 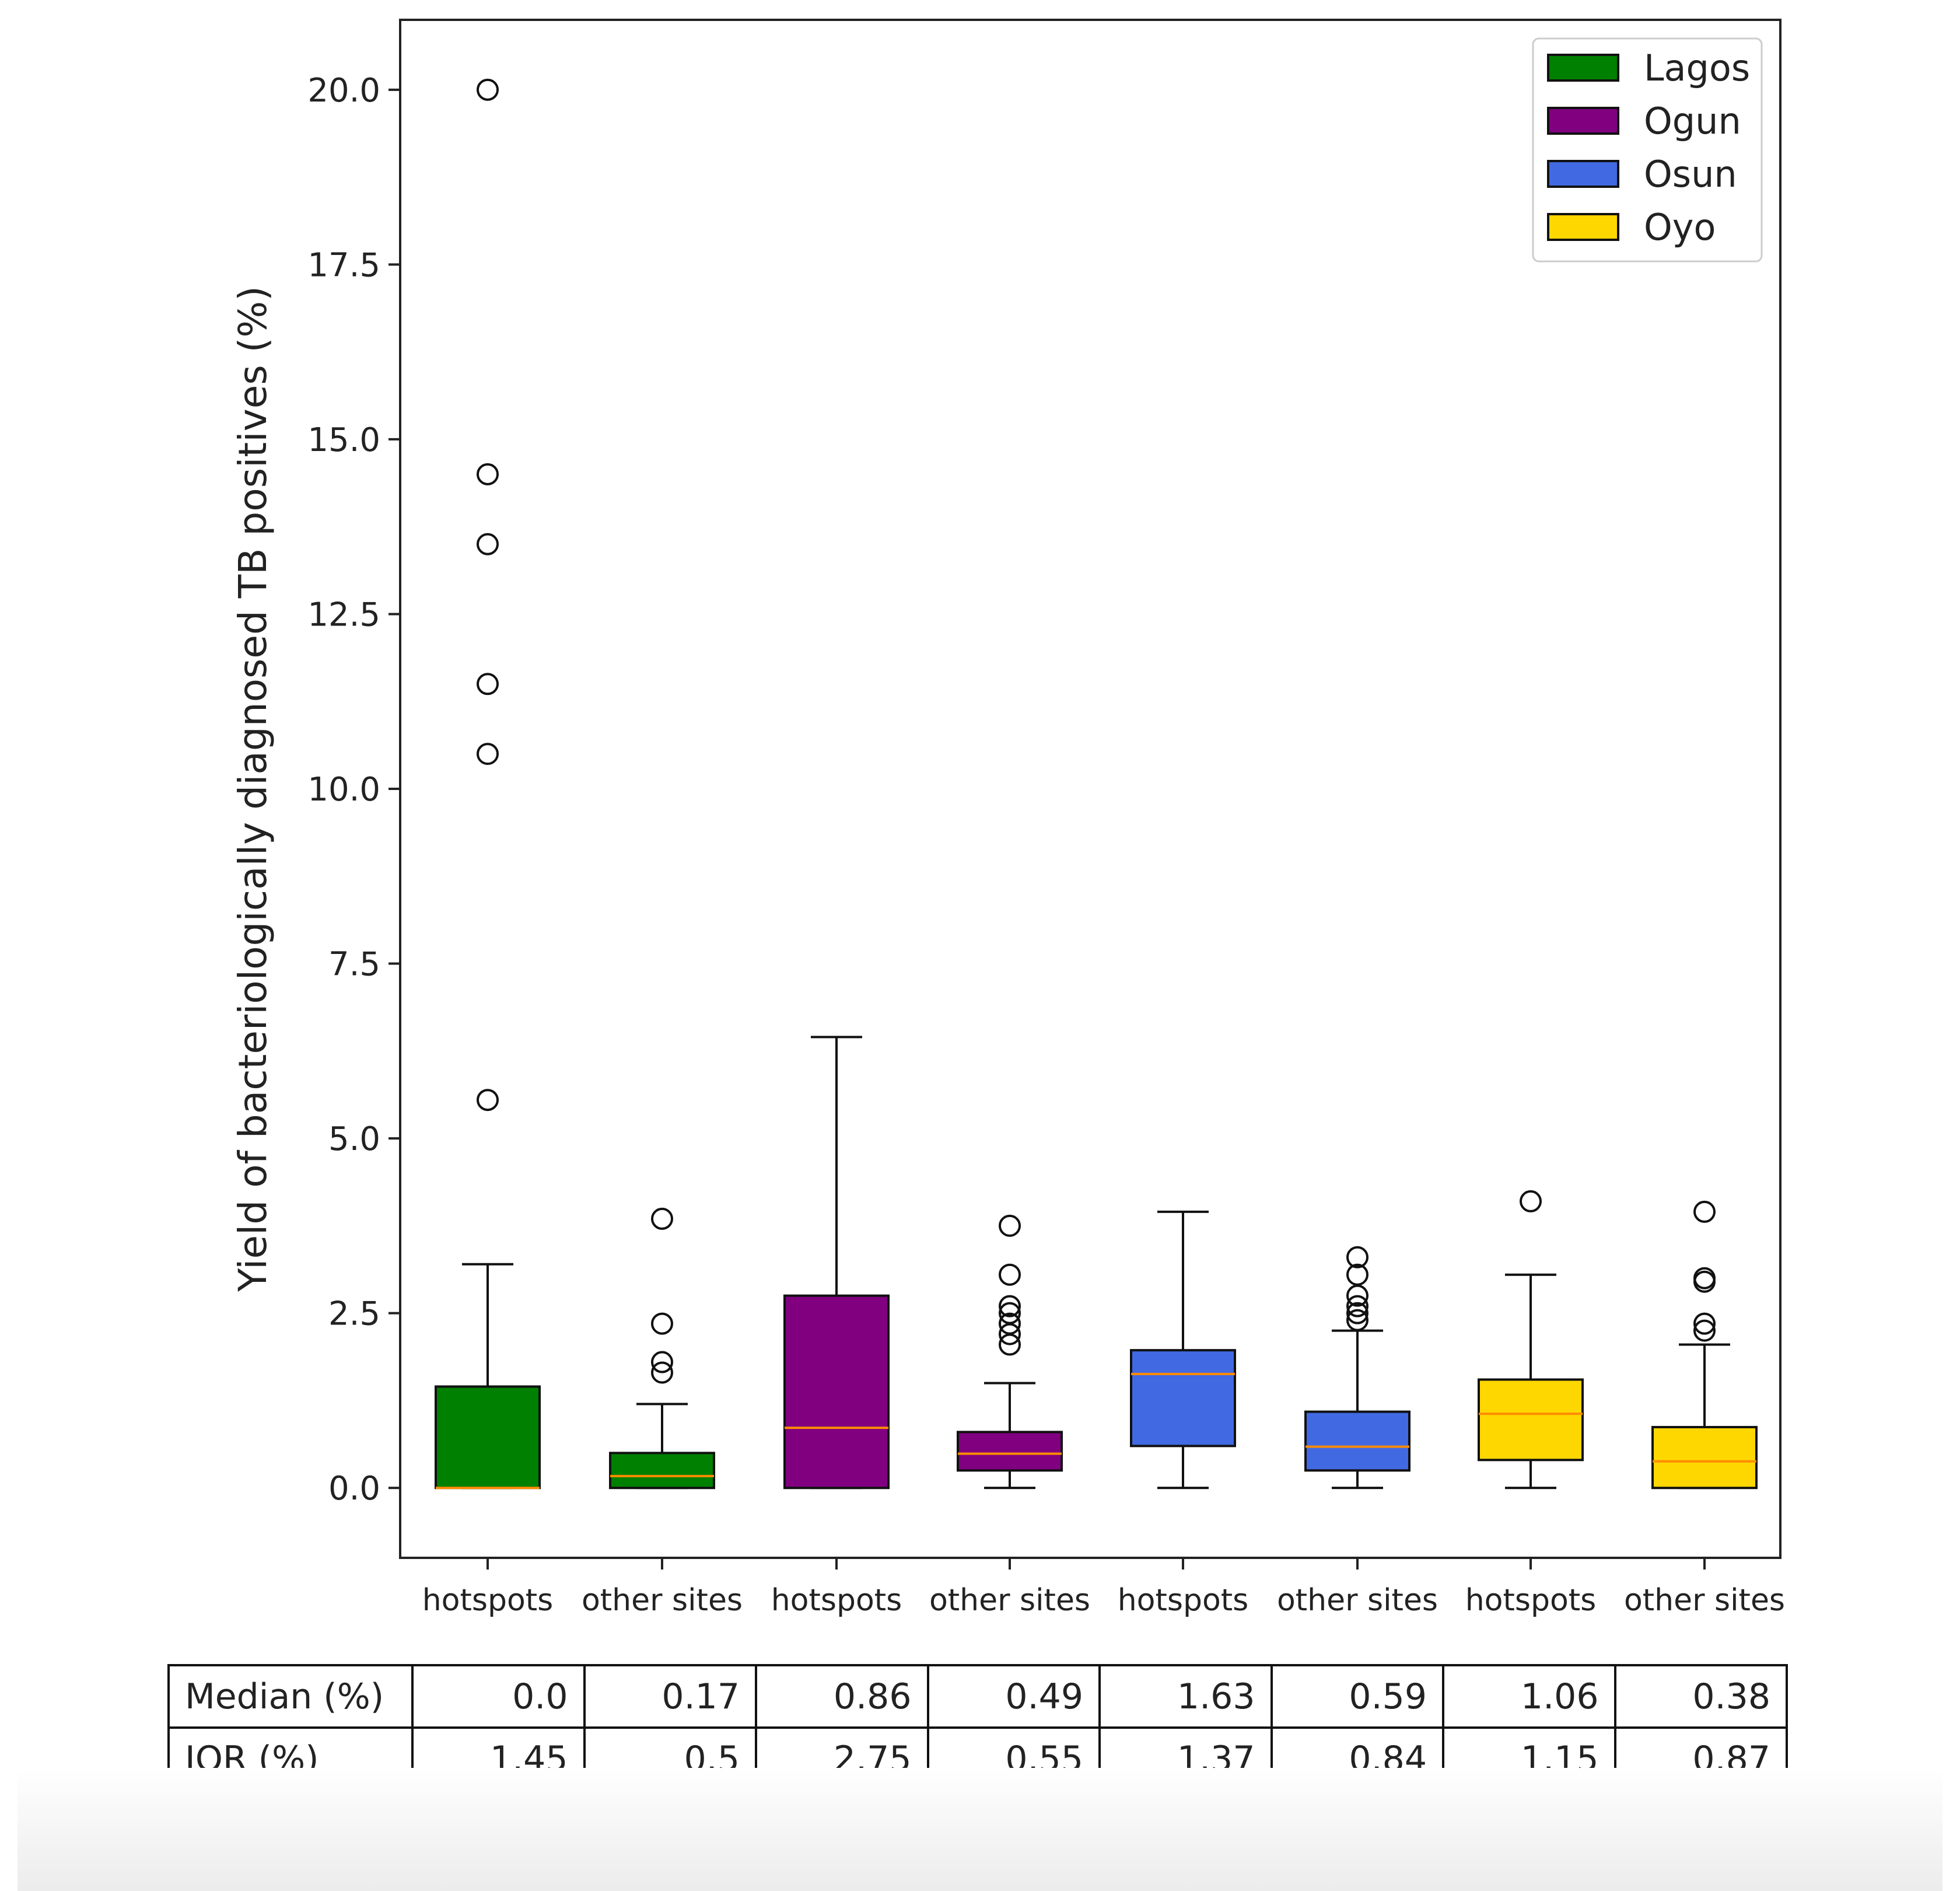 I want to click on box-oyo-hotspots, so click(x=1531, y=1340).